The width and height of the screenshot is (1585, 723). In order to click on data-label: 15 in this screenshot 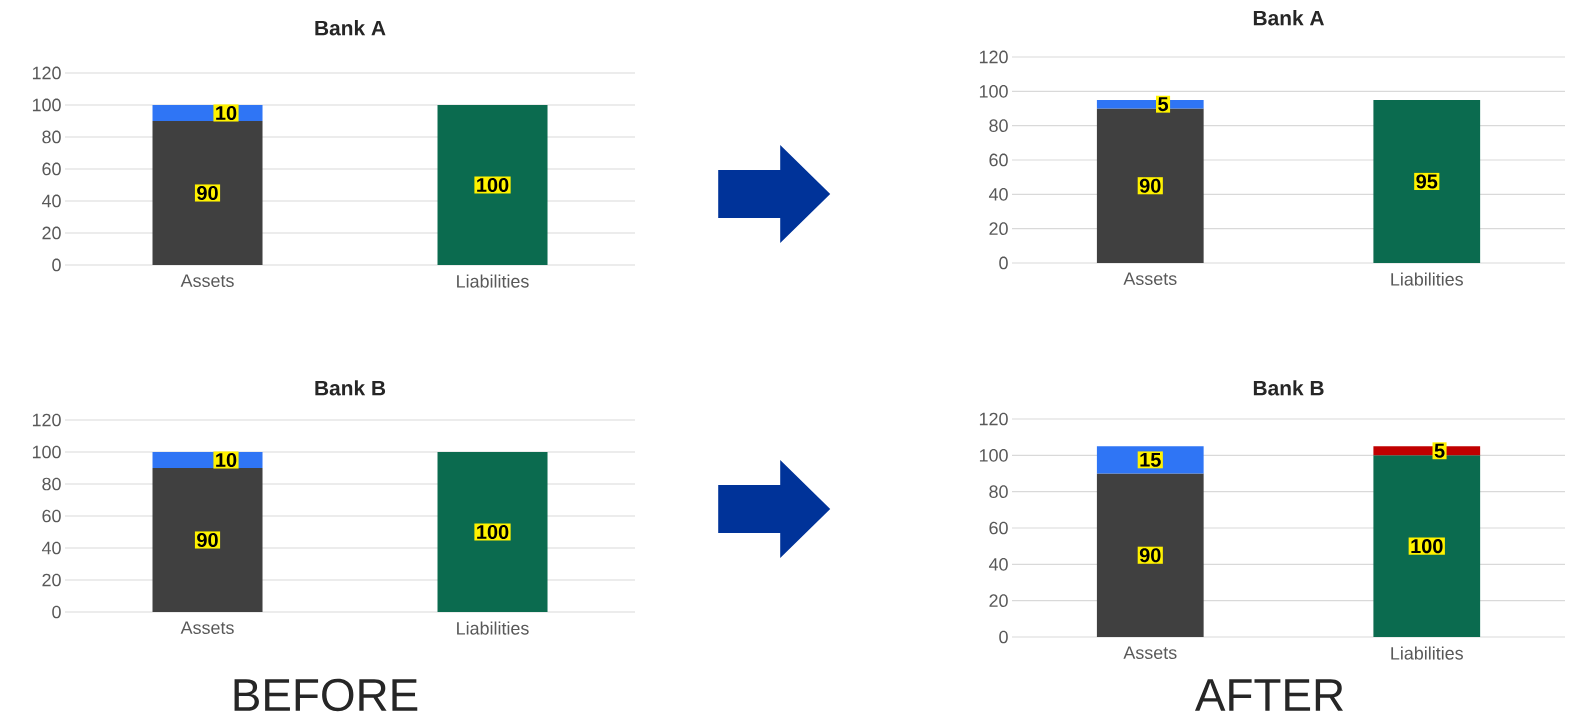, I will do `click(1150, 459)`.